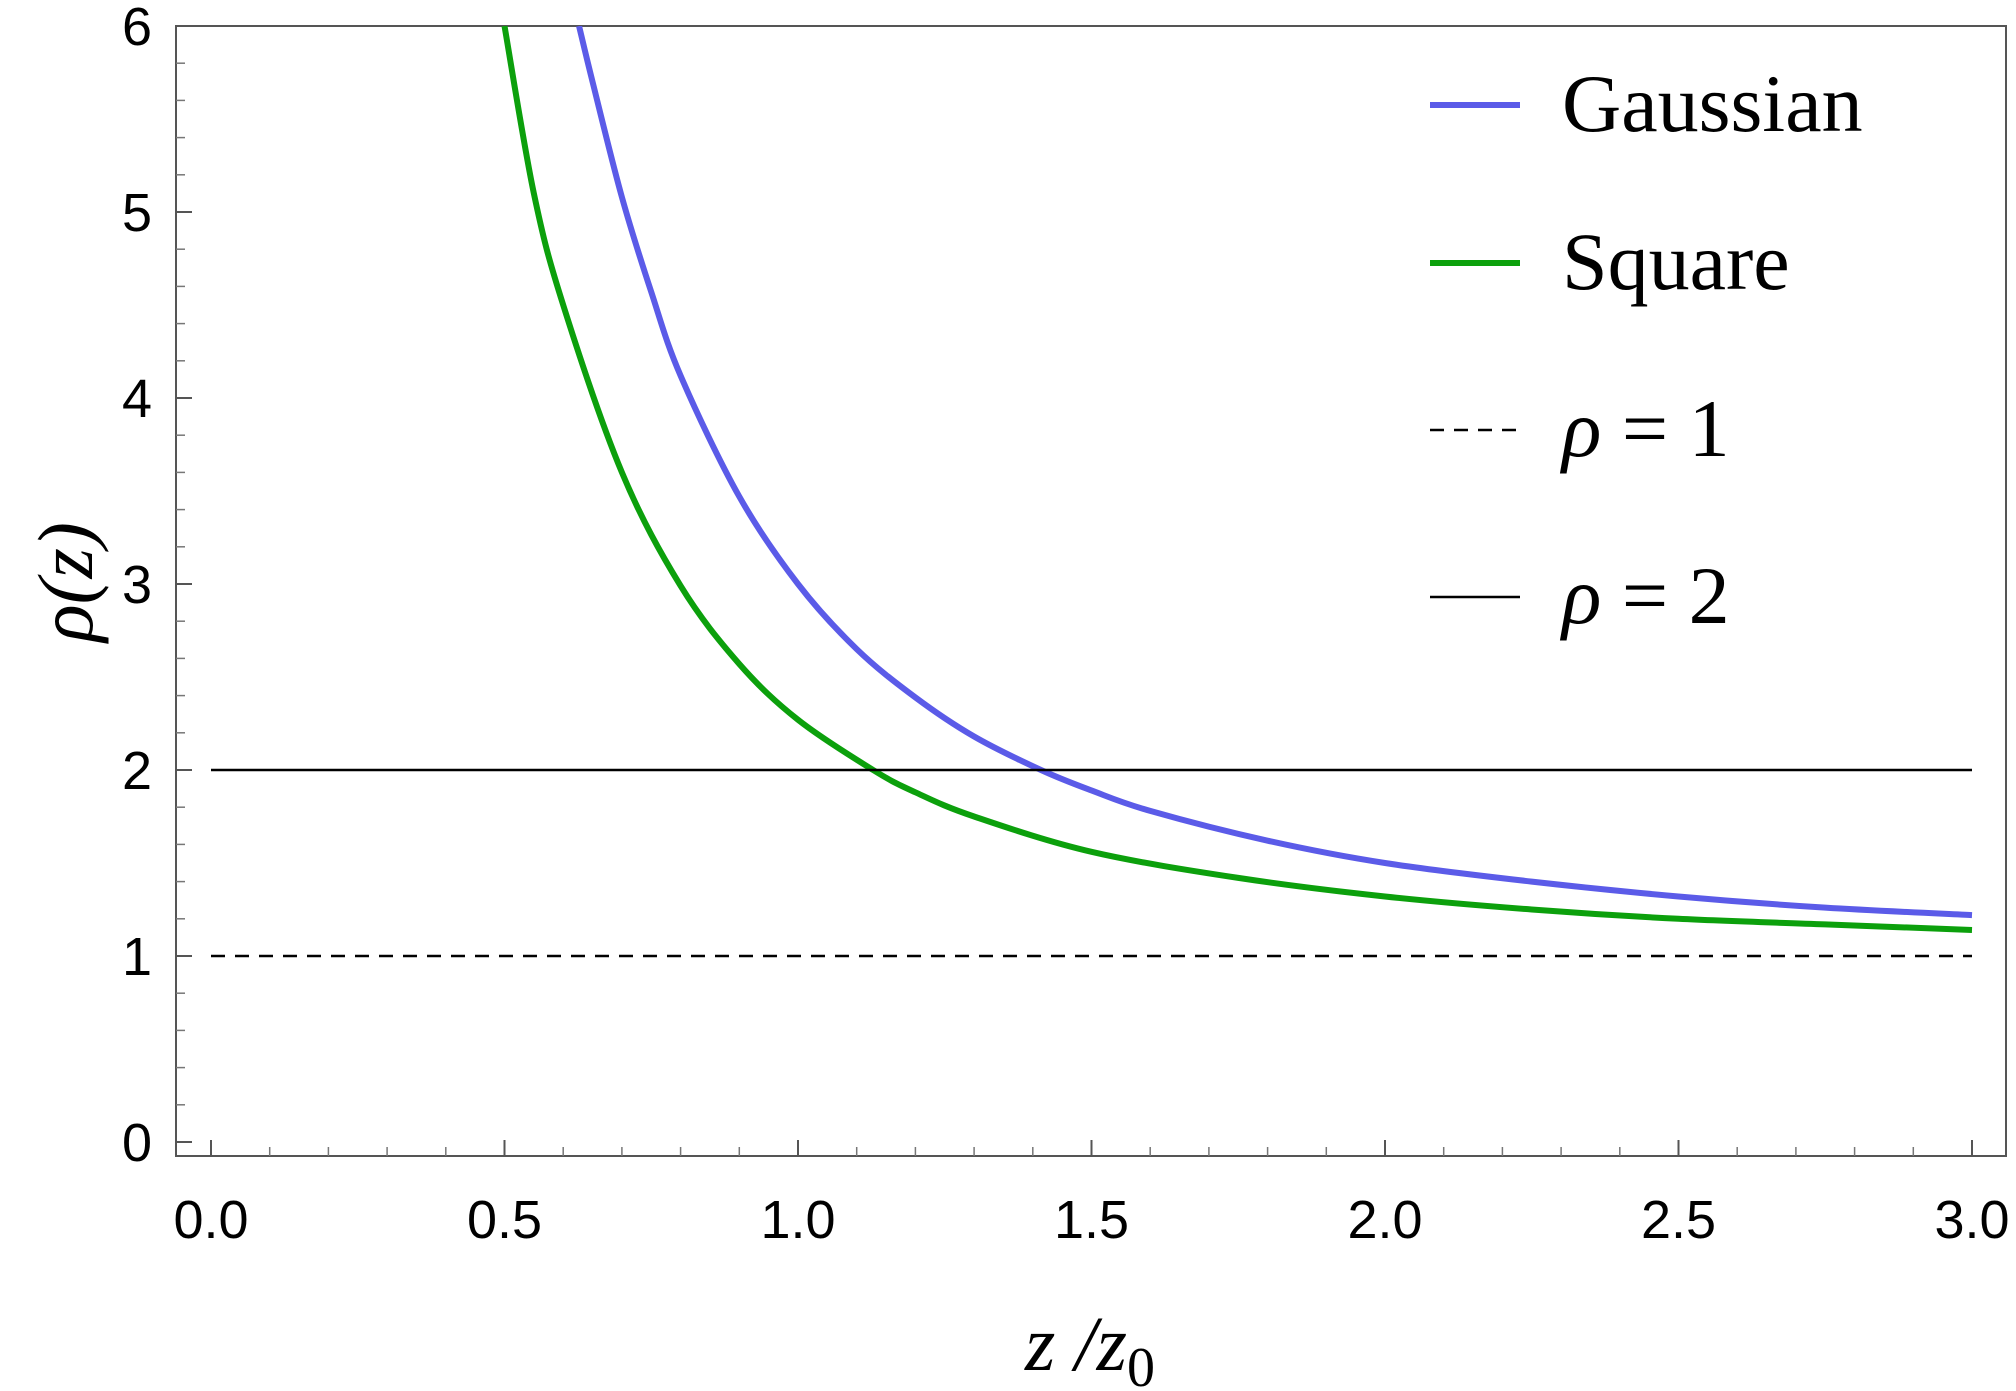  Describe the element at coordinates (504, 1220) in the screenshot. I see `x-tick-label: 0.5` at that location.